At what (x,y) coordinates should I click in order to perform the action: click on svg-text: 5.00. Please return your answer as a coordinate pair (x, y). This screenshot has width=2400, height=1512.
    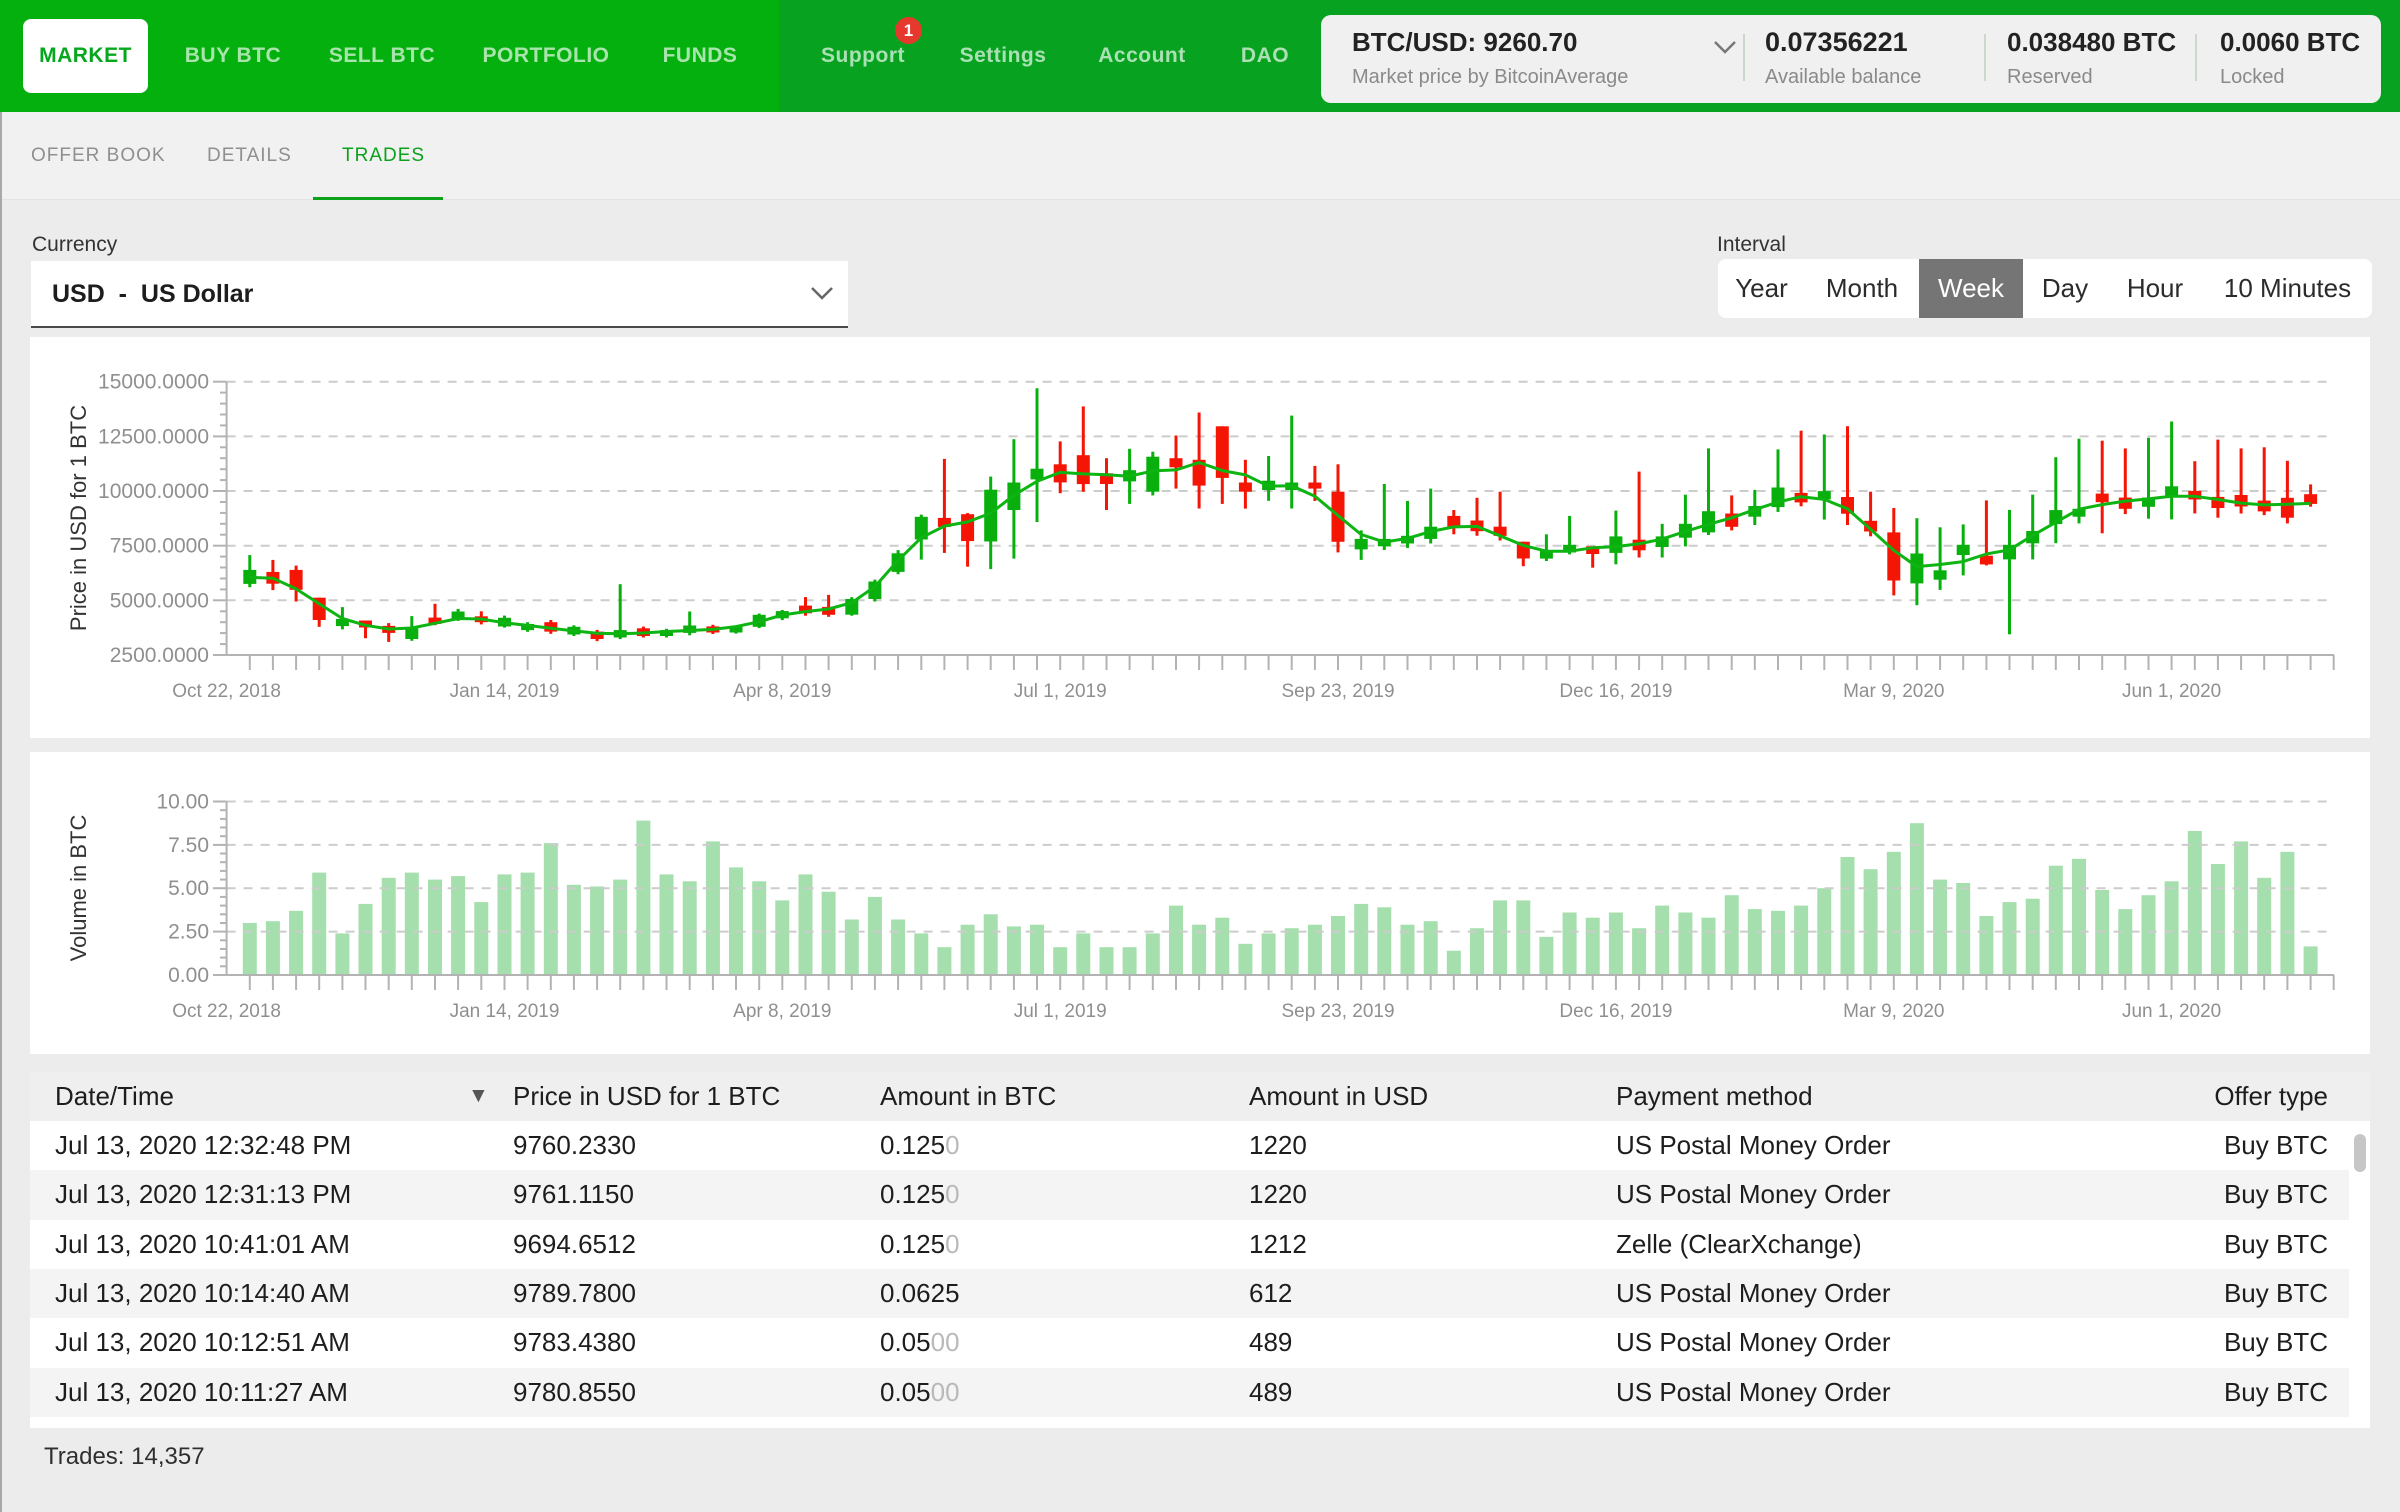
    Looking at the image, I should click on (188, 888).